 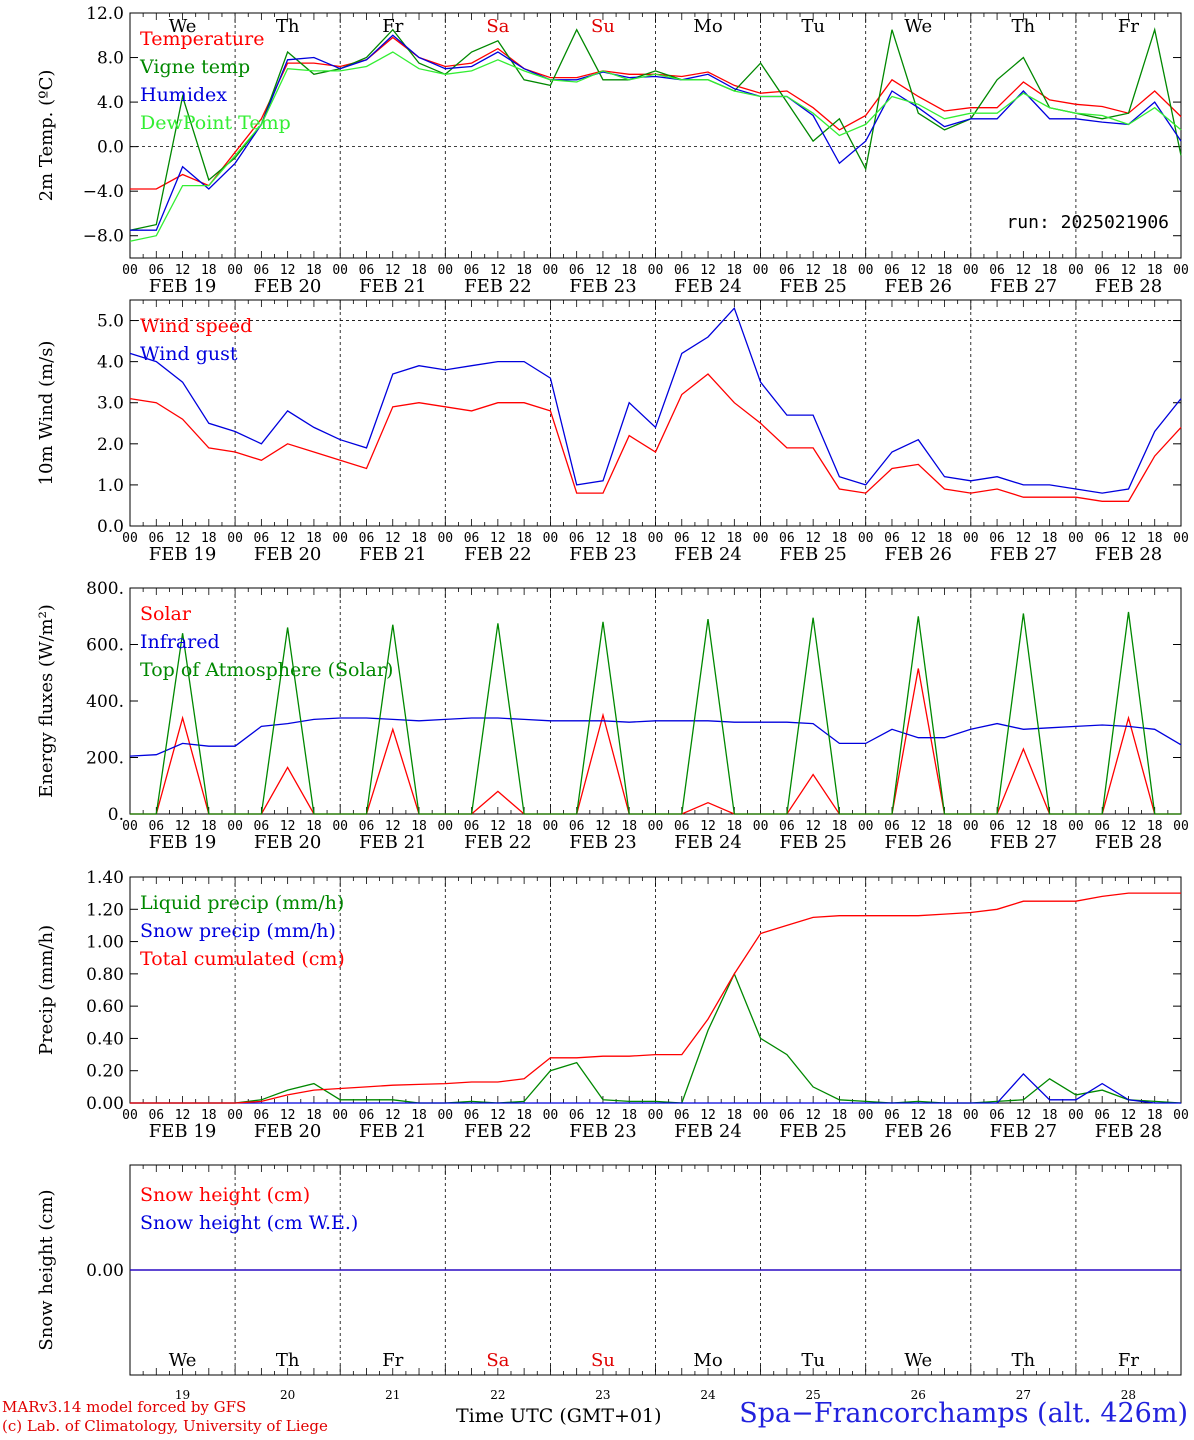 What do you see at coordinates (288, 26) in the screenshot?
I see `weekday-label: Th` at bounding box center [288, 26].